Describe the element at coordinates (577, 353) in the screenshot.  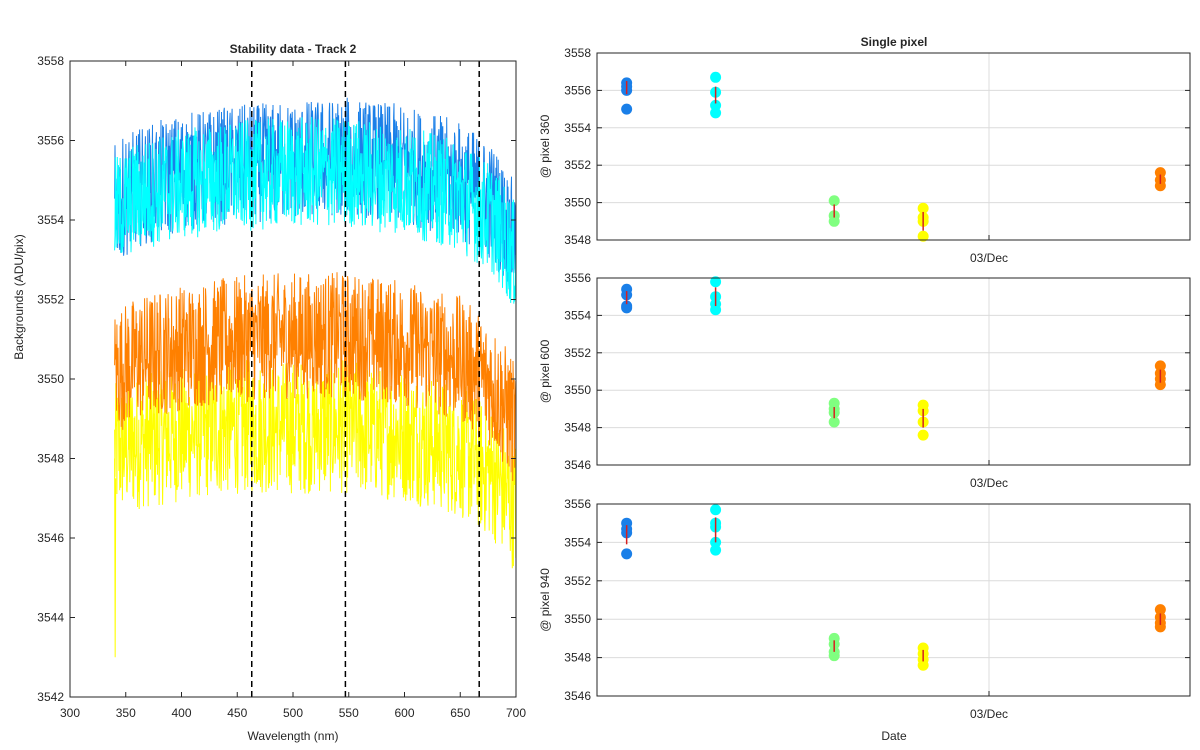
I see `subplot-1-ytick-label-3: 3552` at that location.